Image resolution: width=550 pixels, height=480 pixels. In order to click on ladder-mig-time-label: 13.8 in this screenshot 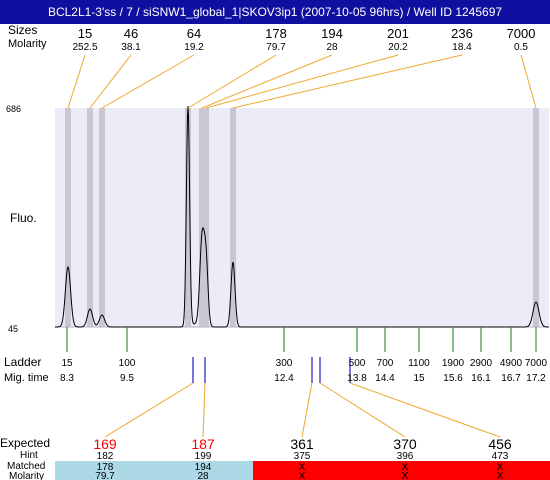, I will do `click(357, 378)`.